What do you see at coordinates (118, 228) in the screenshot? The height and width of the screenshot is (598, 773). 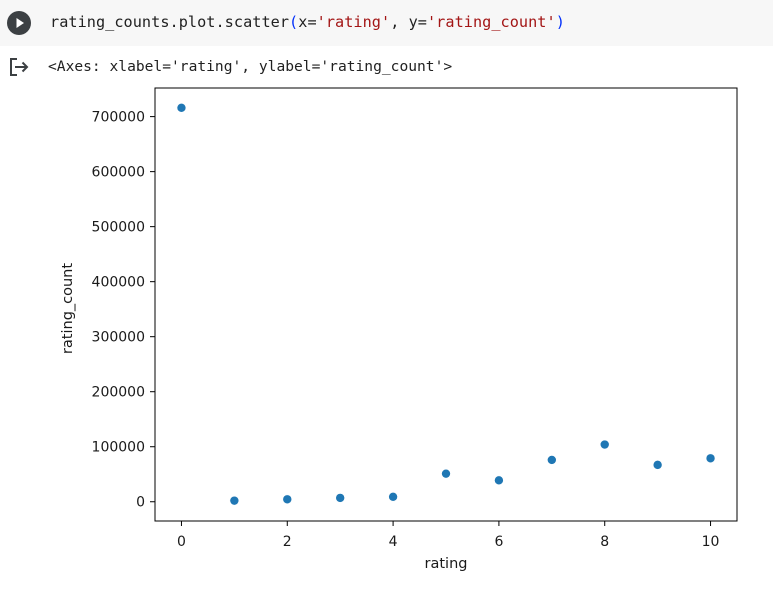 I see `y-tick-label: 500000` at bounding box center [118, 228].